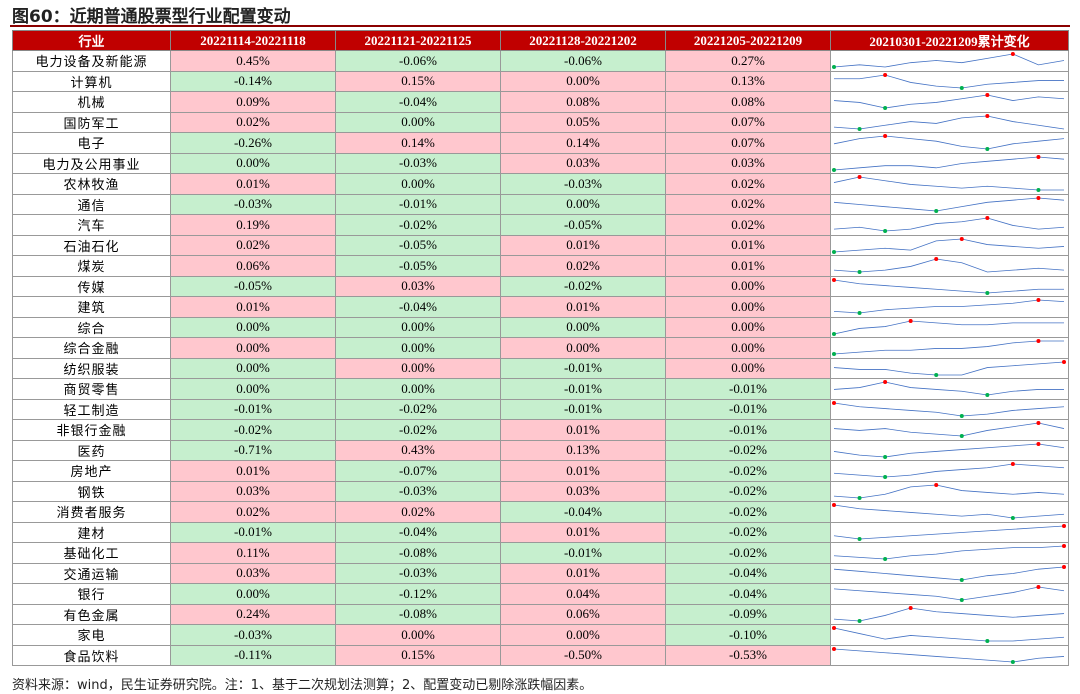 The width and height of the screenshot is (1080, 694). What do you see at coordinates (418, 594) in the screenshot?
I see `value-cell: -0.12%` at bounding box center [418, 594].